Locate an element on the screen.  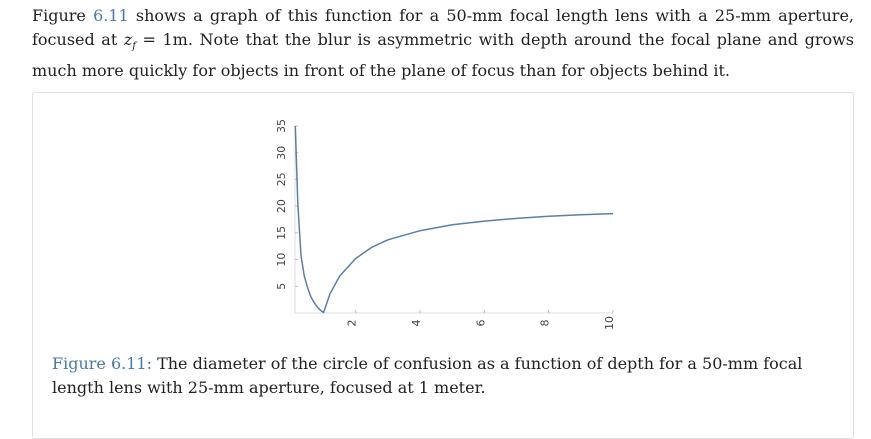
x-tick: 6 is located at coordinates (480, 318).